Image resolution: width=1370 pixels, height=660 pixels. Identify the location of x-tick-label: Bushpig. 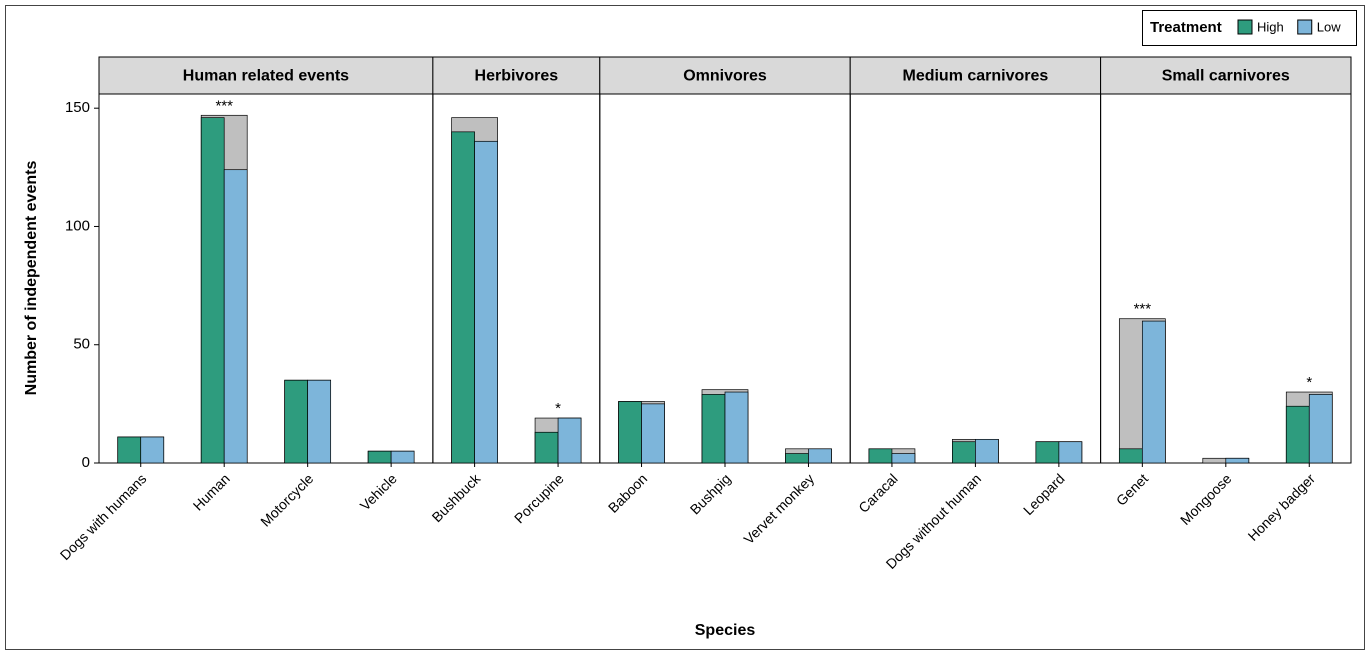
(710, 493).